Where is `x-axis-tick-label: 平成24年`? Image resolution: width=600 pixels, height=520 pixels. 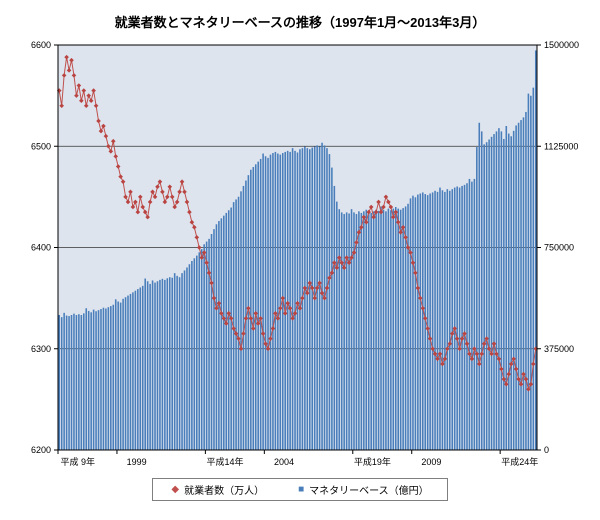 x-axis-tick-label: 平成24年 is located at coordinates (519, 461).